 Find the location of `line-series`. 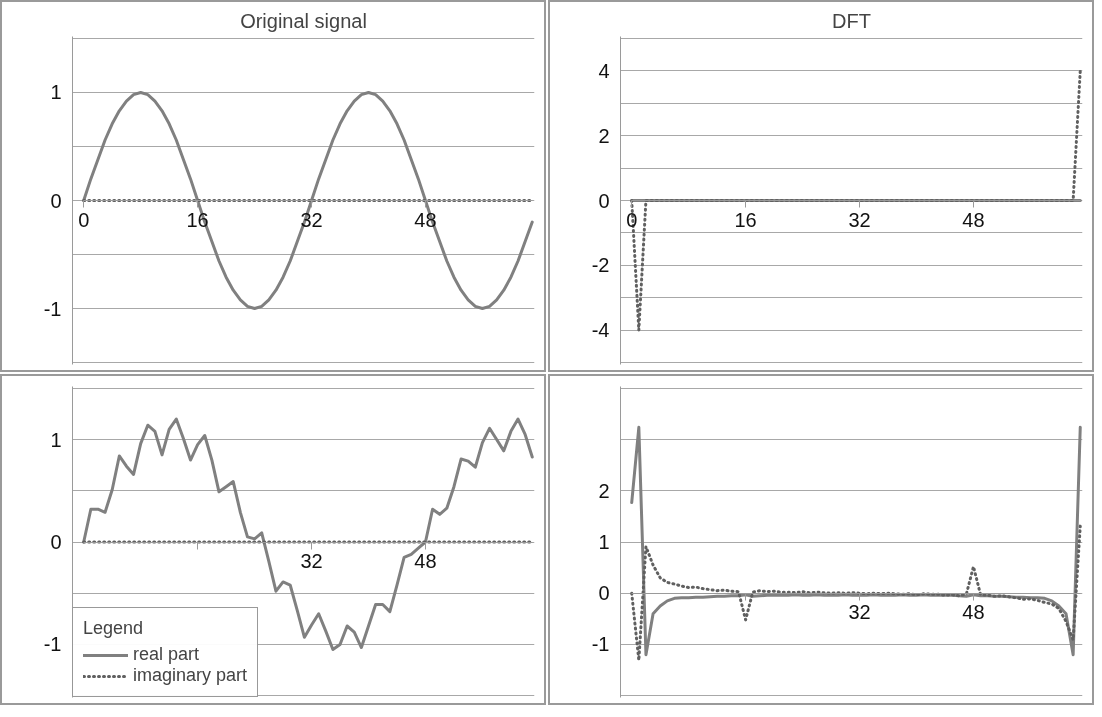

line-series is located at coordinates (856, 593).